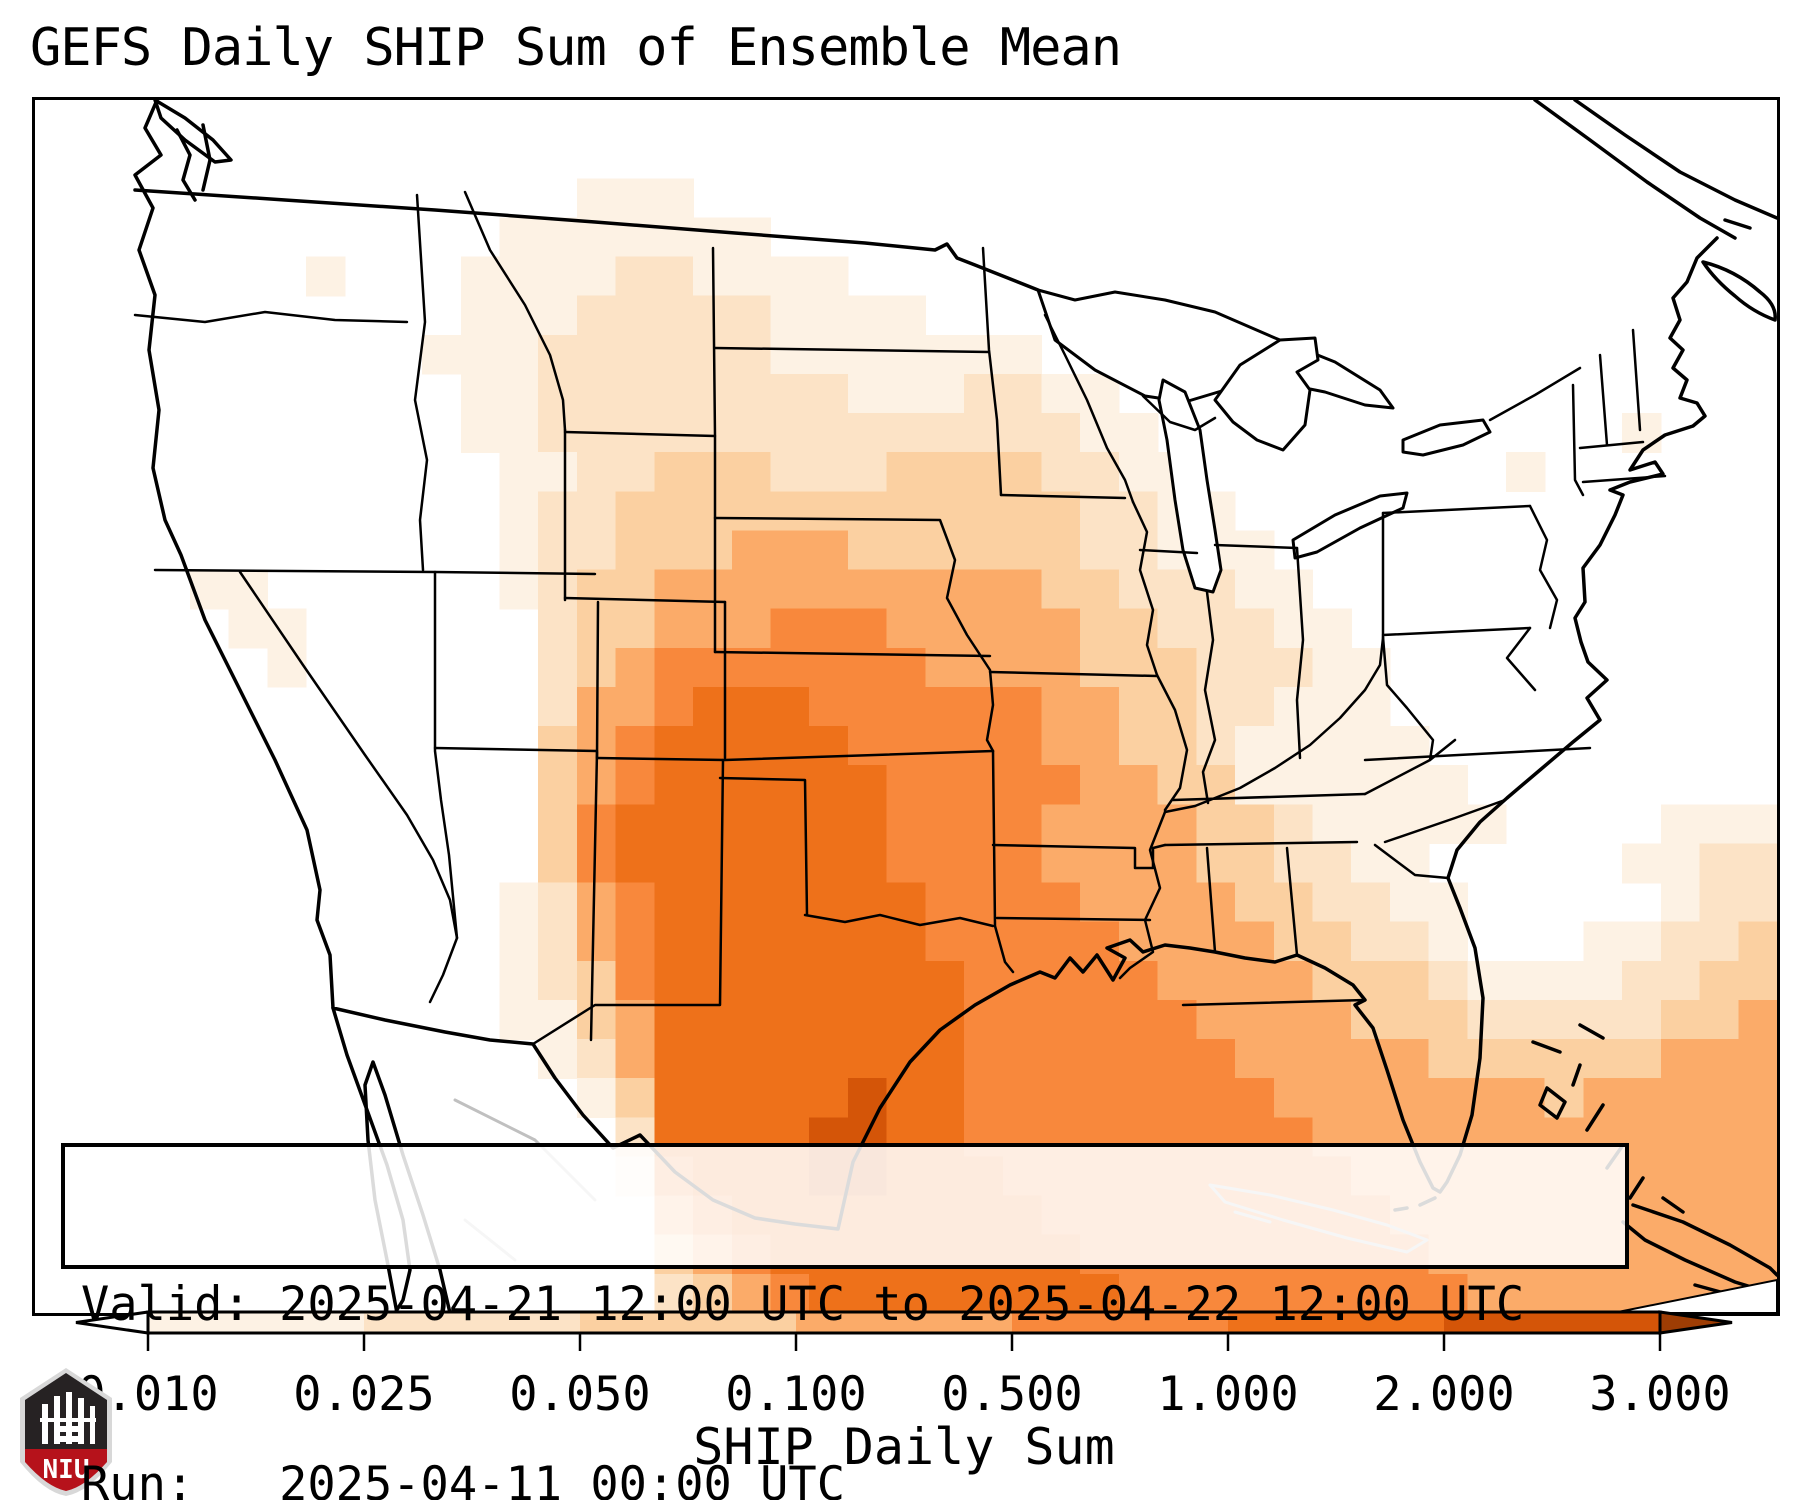 Image resolution: width=1803 pixels, height=1500 pixels. I want to click on nodata-corner-wedge, so click(1694, 1295).